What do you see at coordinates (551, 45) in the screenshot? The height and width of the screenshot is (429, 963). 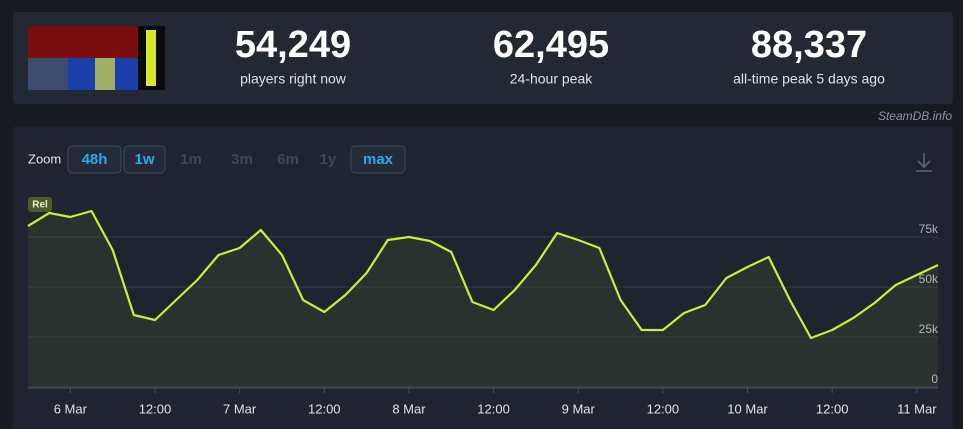 I see `stat-value: 62,495` at bounding box center [551, 45].